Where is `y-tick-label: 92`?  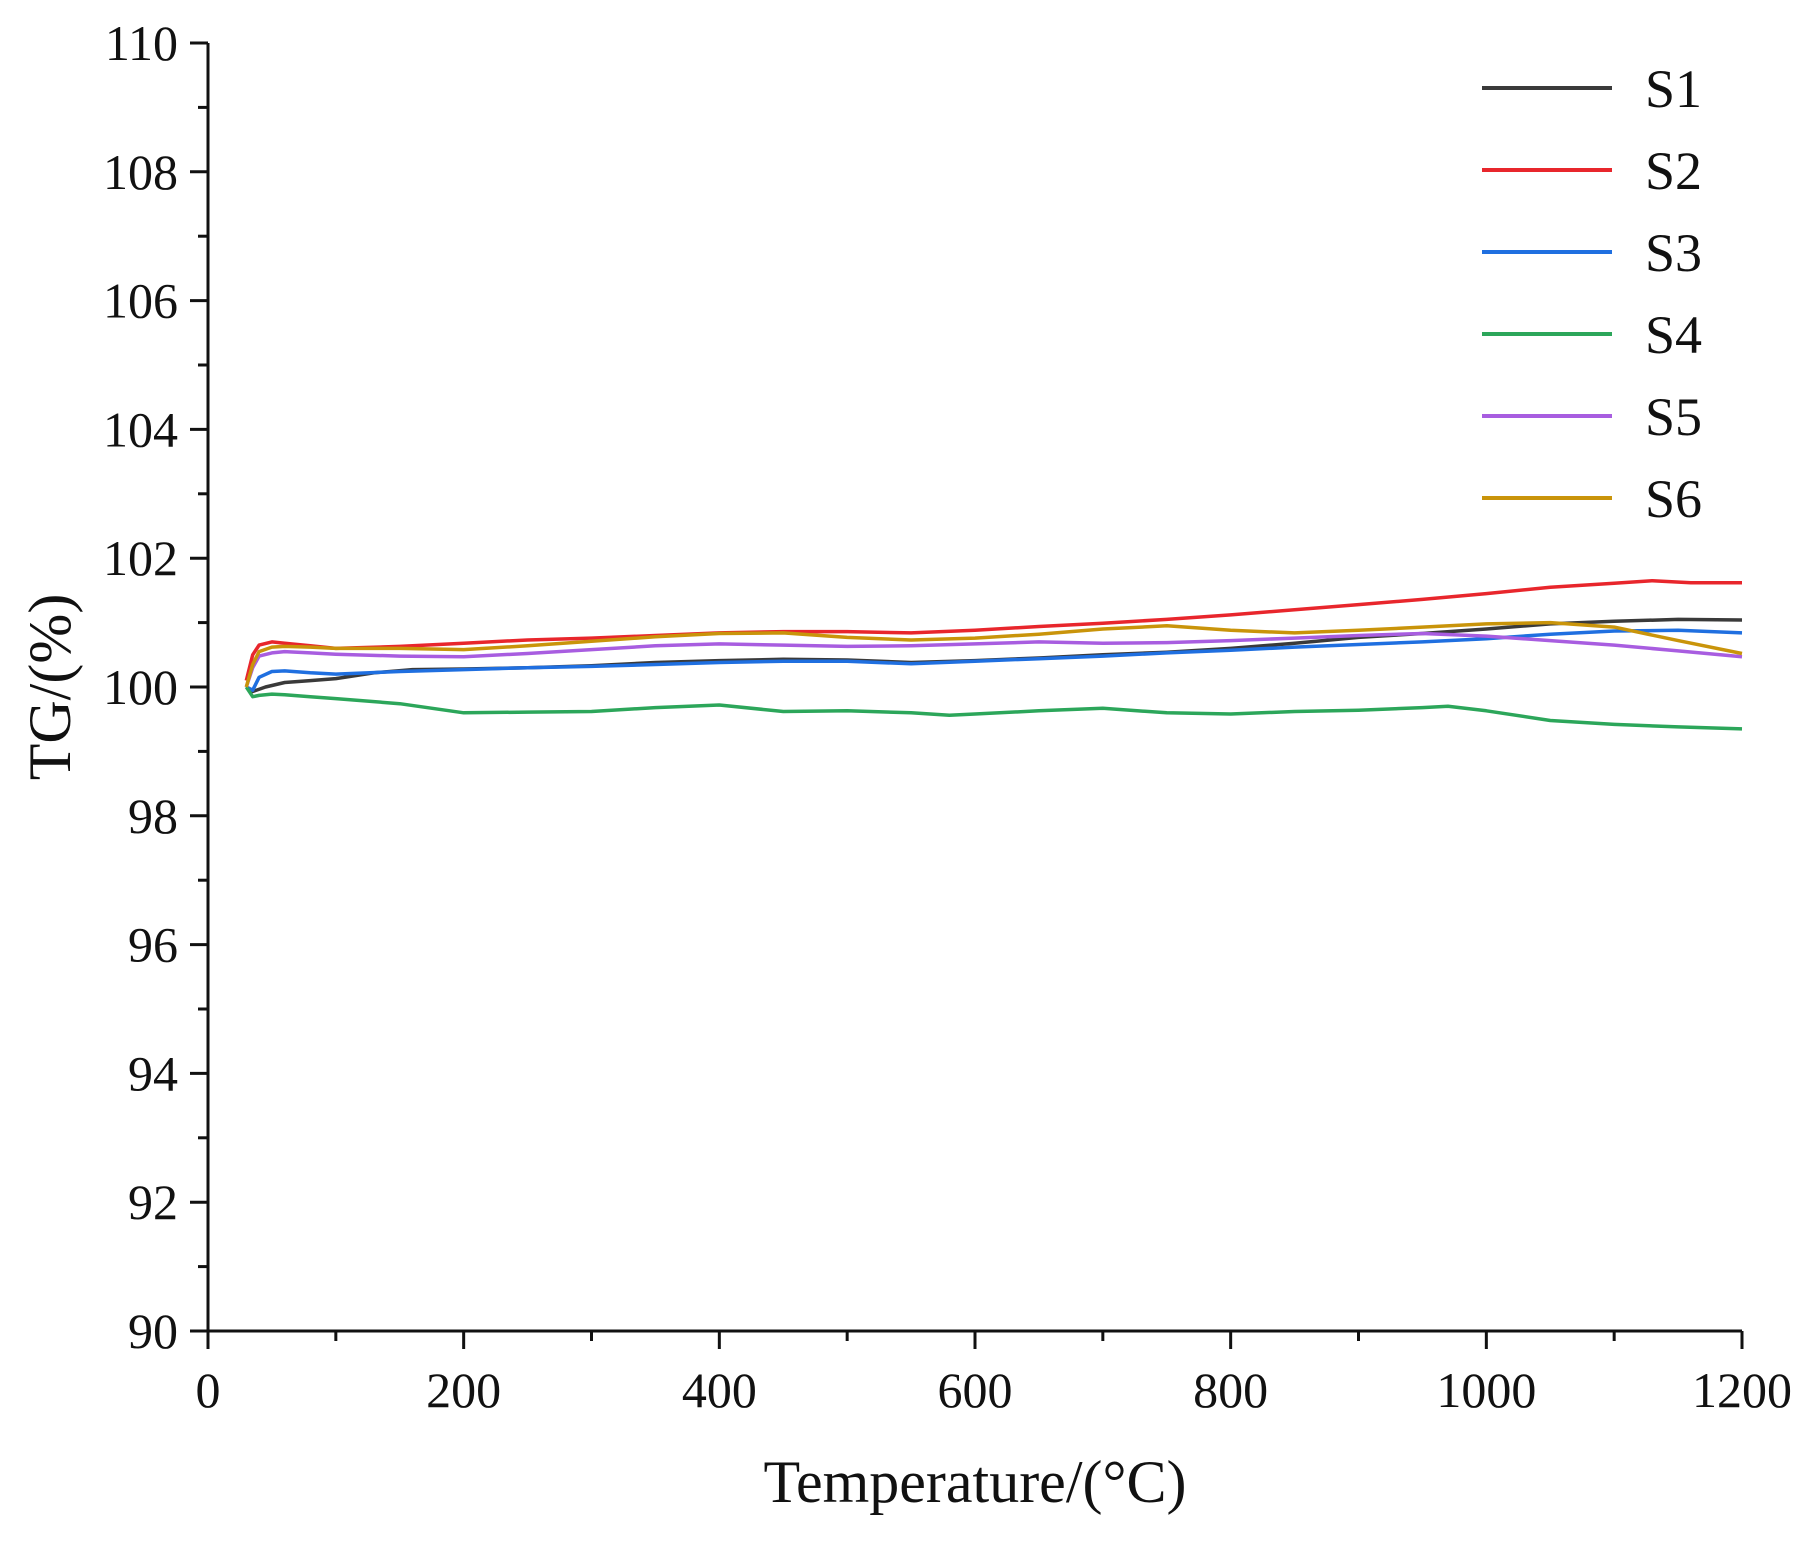 y-tick-label: 92 is located at coordinates (153, 1202).